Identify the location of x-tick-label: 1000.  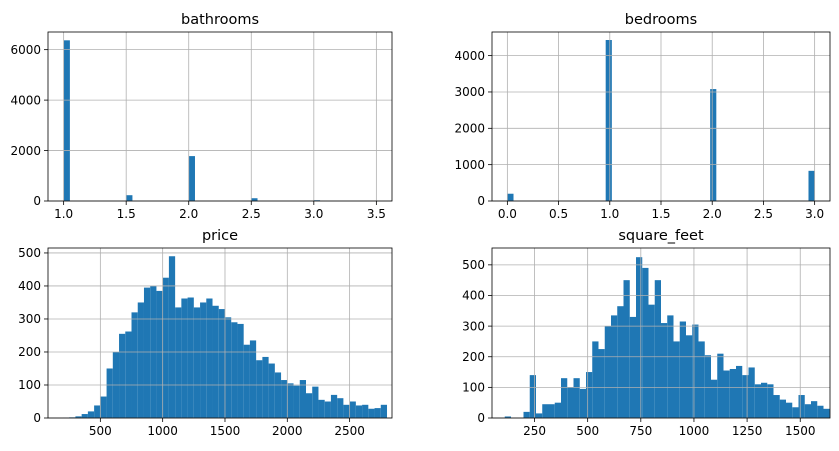
(162, 431).